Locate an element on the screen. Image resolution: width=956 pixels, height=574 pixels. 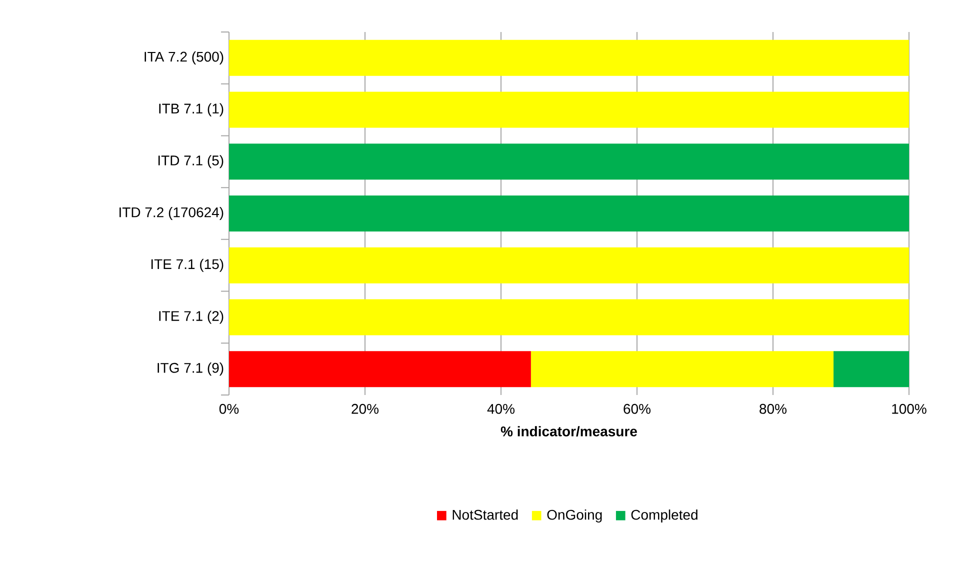
x-axis-title: % indicator/measure is located at coordinates (568, 431).